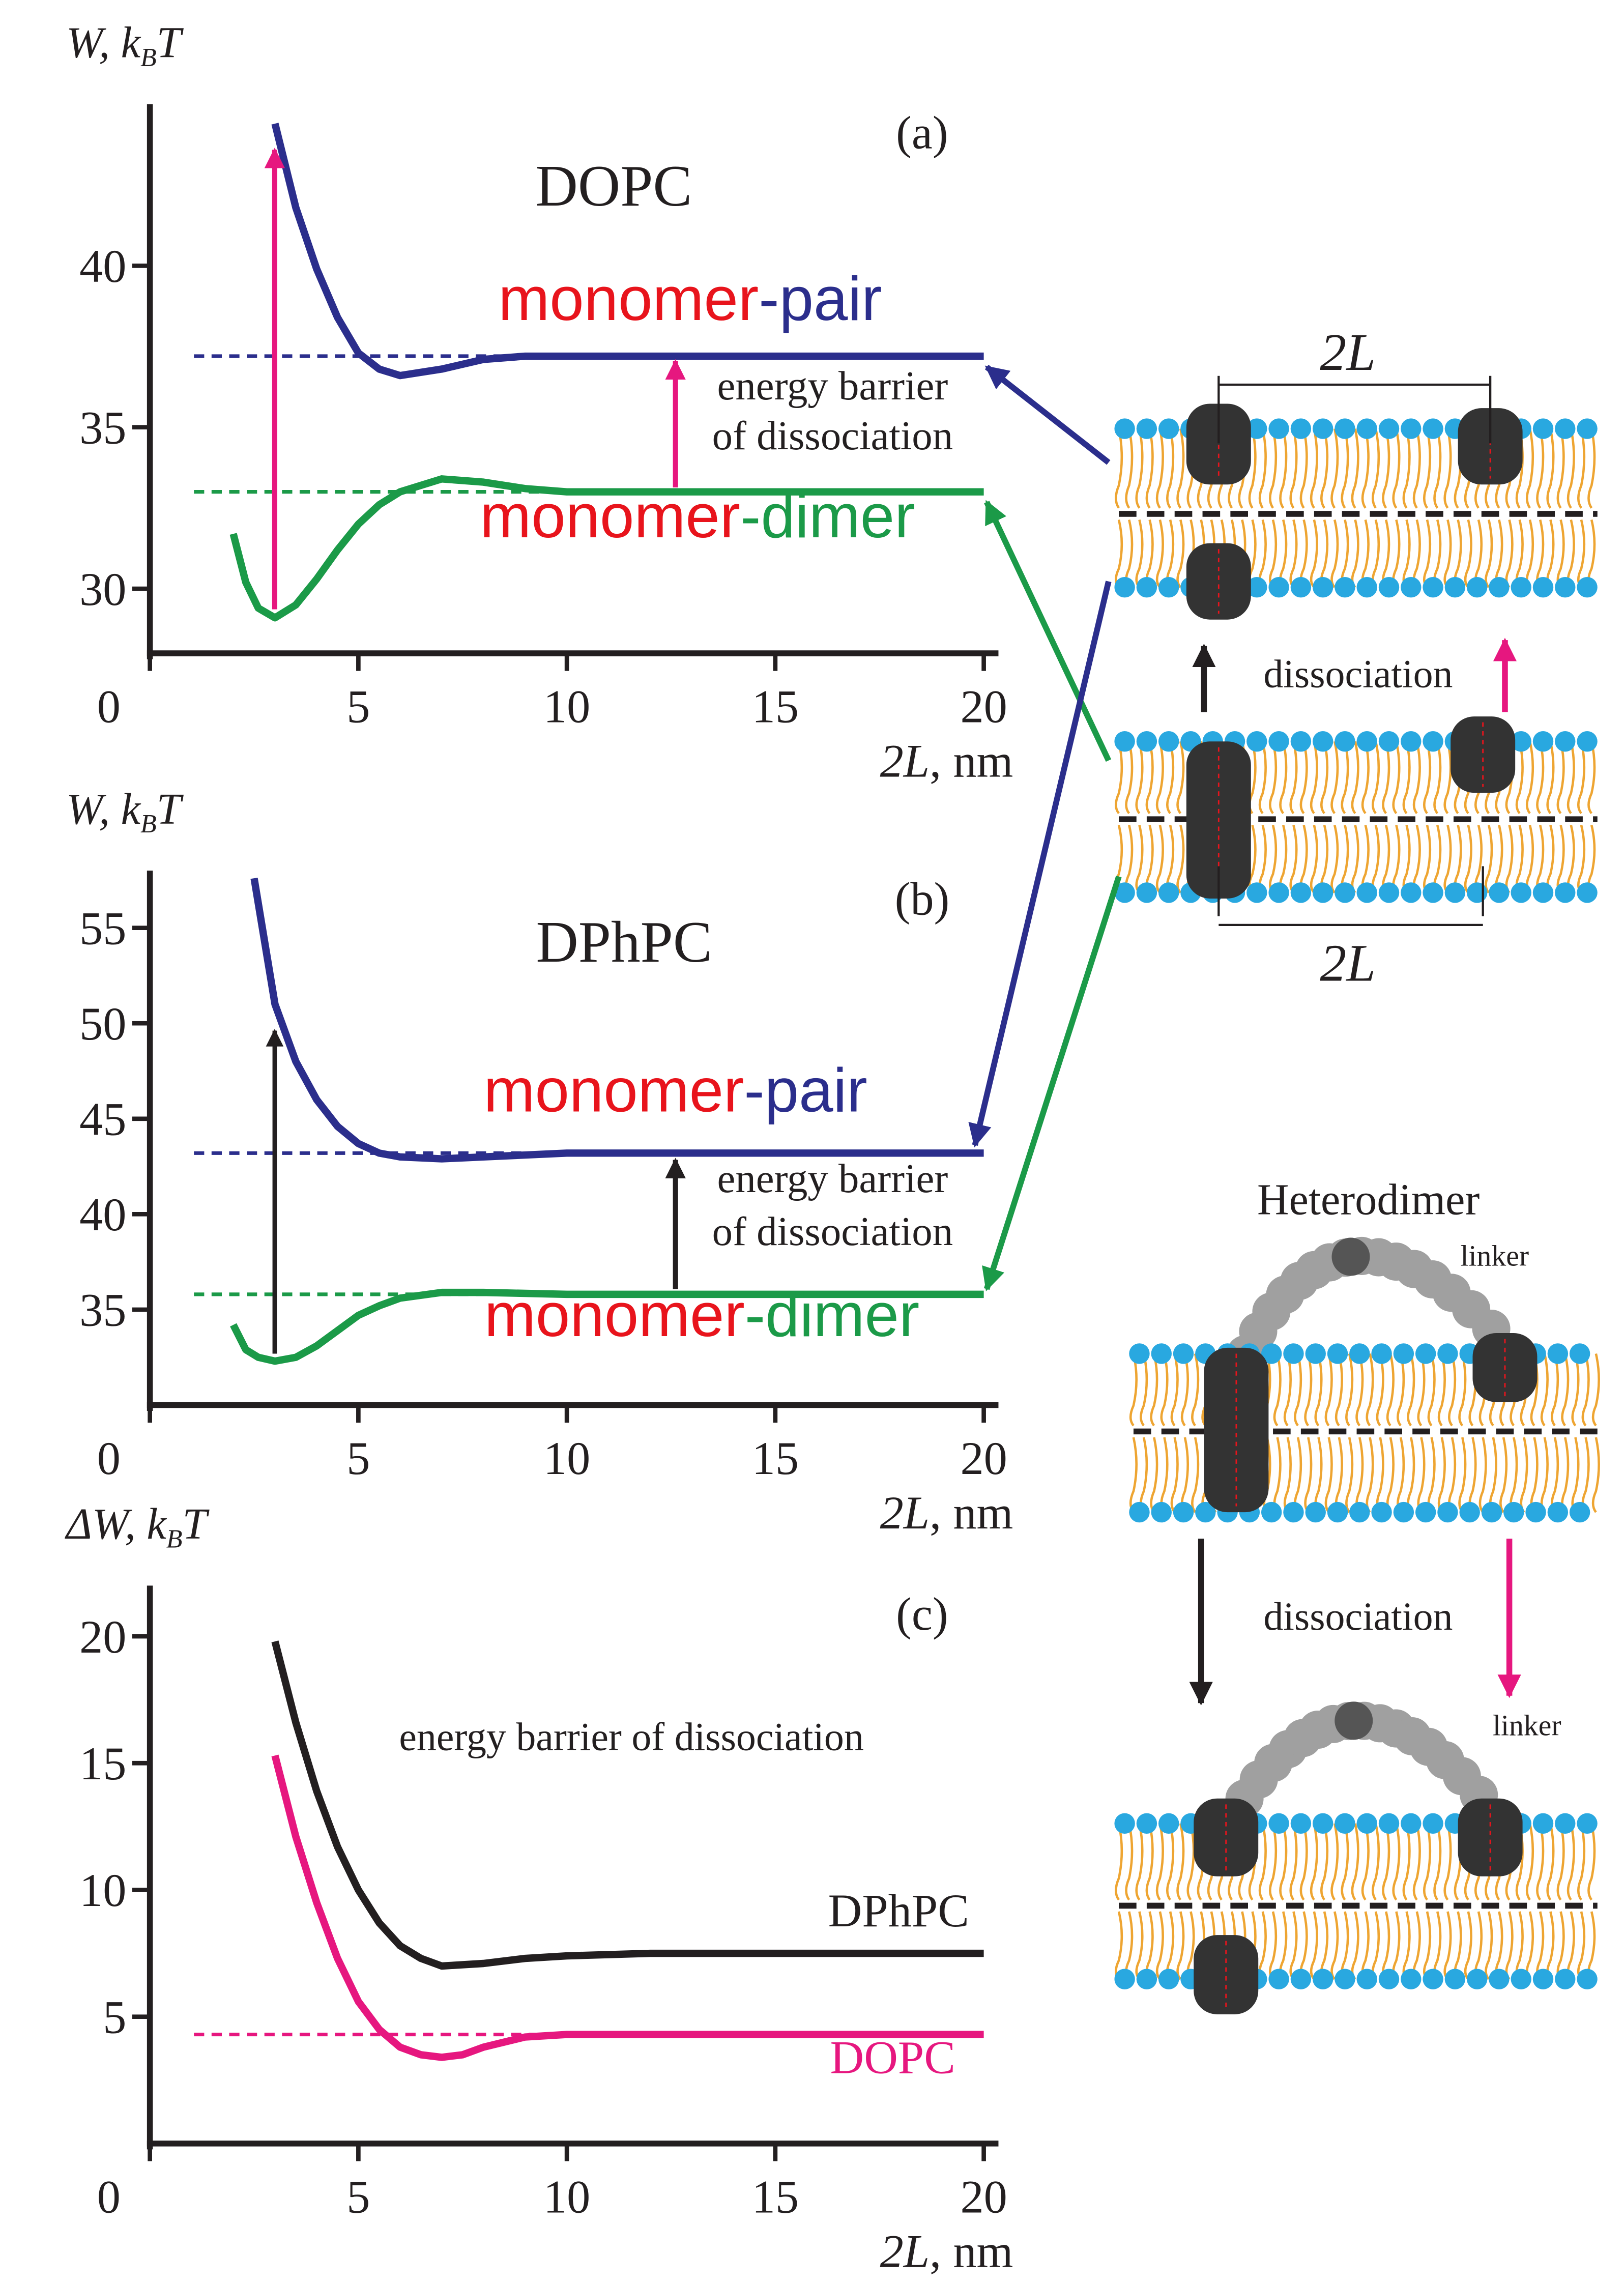  Describe the element at coordinates (983, 1458) in the screenshot. I see `x-tick-label: 20` at that location.